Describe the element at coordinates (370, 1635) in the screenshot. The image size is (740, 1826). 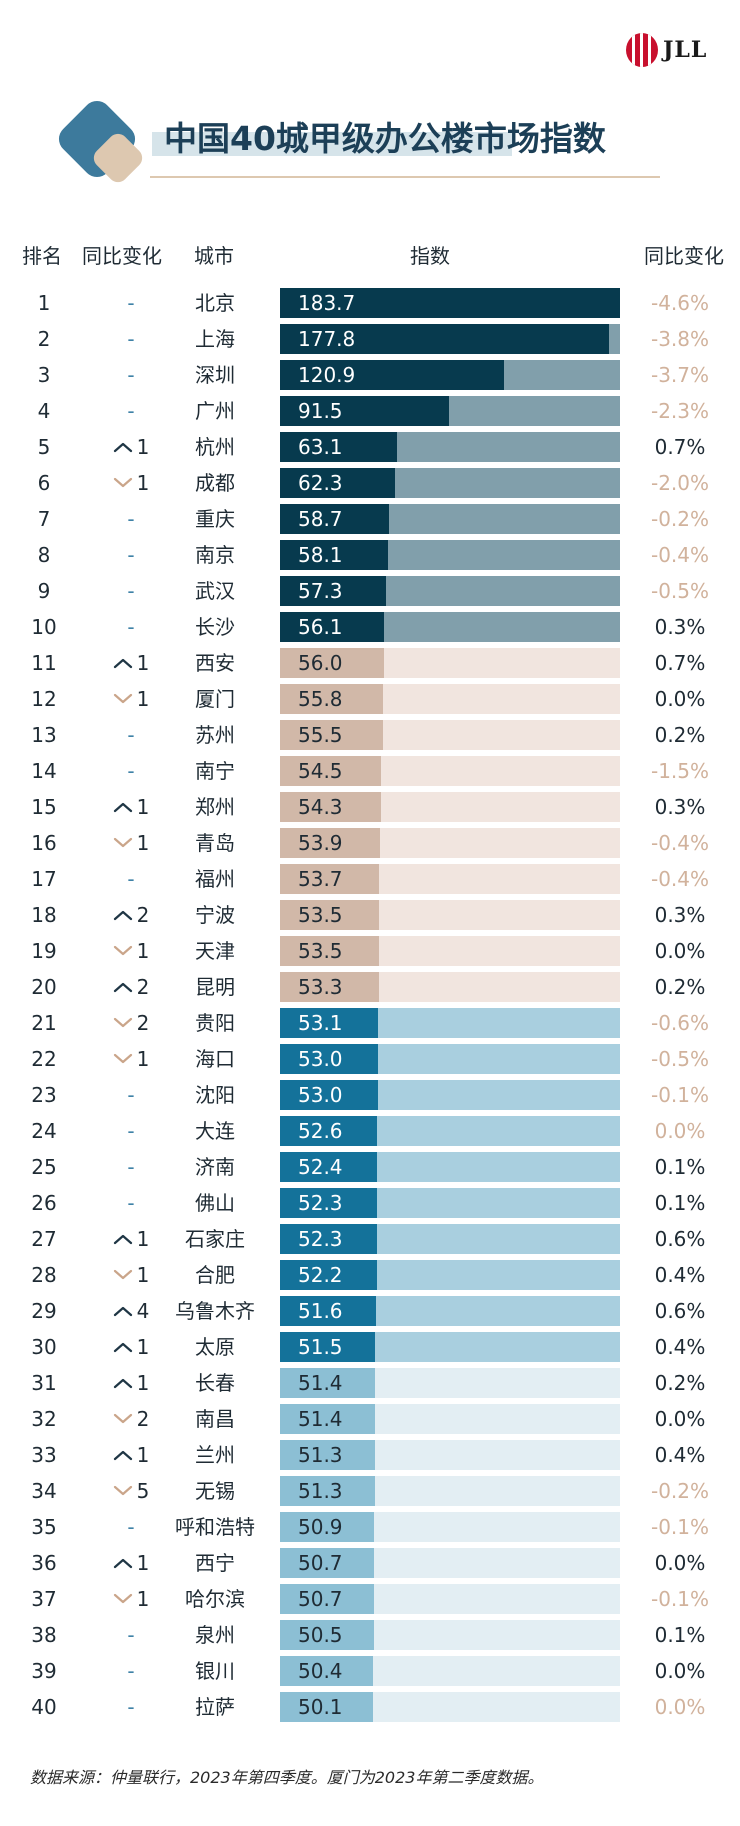
I see `table-row: 38 - 泉州 50.5 0.1%` at that location.